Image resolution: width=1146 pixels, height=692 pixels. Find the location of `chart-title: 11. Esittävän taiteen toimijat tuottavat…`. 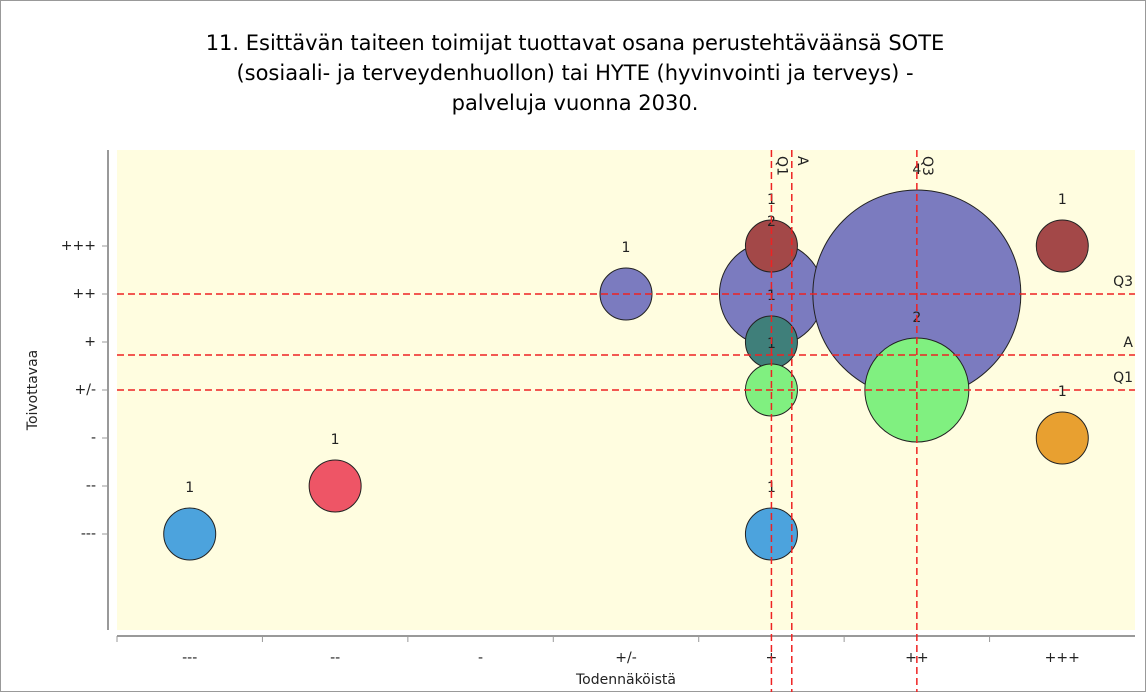

chart-title: 11. Esittävän taiteen toimijat tuottavat… is located at coordinates (575, 43).